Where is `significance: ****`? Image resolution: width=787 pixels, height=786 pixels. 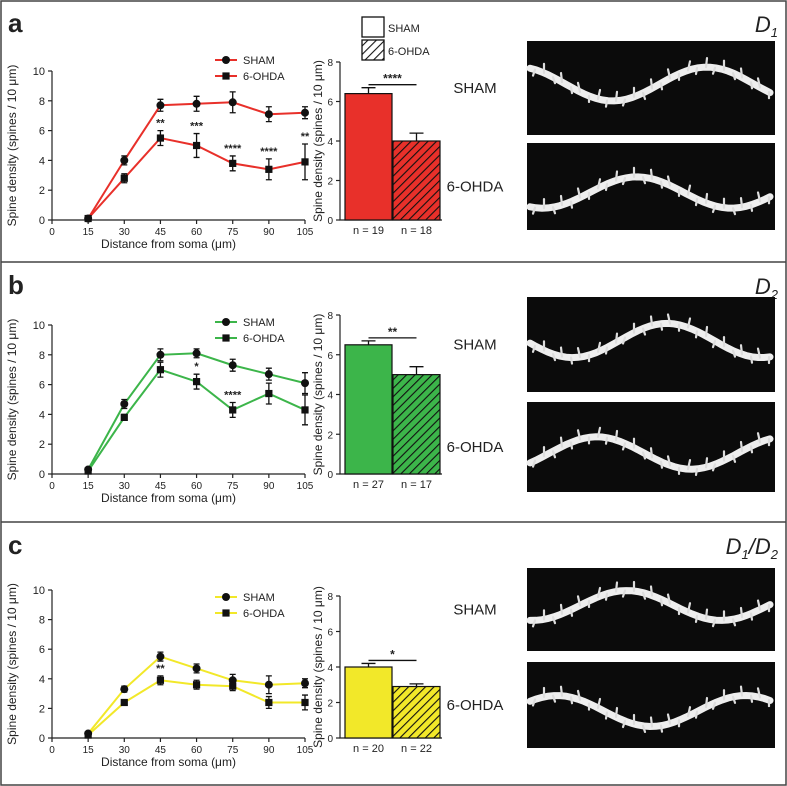 significance: **** is located at coordinates (233, 395).